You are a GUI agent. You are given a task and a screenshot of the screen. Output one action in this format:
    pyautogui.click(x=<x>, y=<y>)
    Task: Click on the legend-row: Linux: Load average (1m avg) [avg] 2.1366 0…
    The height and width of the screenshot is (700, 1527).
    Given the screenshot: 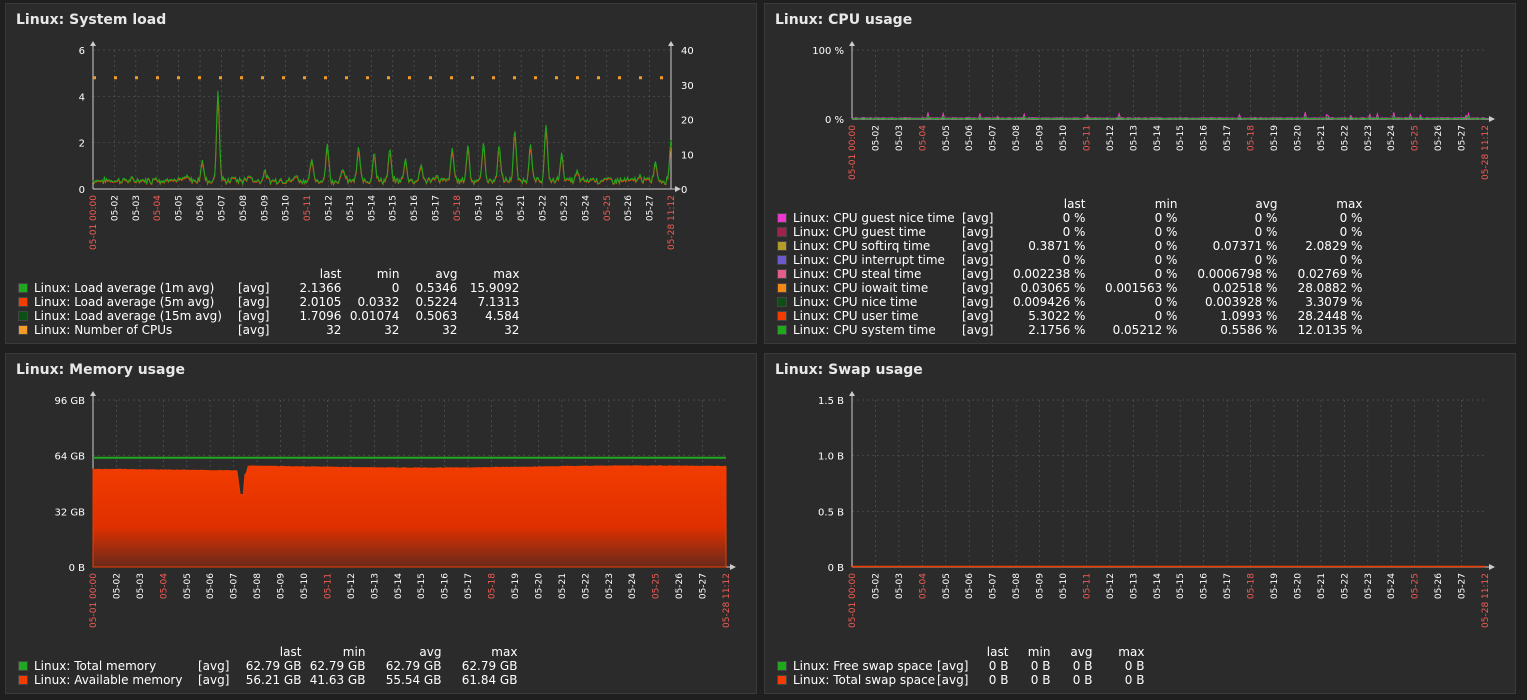 What is the action you would take?
    pyautogui.click(x=268, y=288)
    